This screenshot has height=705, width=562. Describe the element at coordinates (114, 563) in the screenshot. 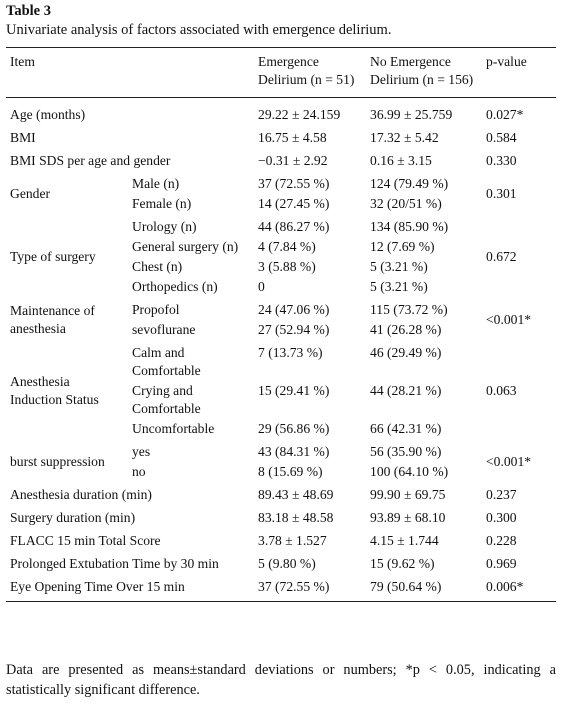

I see `item-cell: Prolonged Extubation Time by 30 min` at that location.